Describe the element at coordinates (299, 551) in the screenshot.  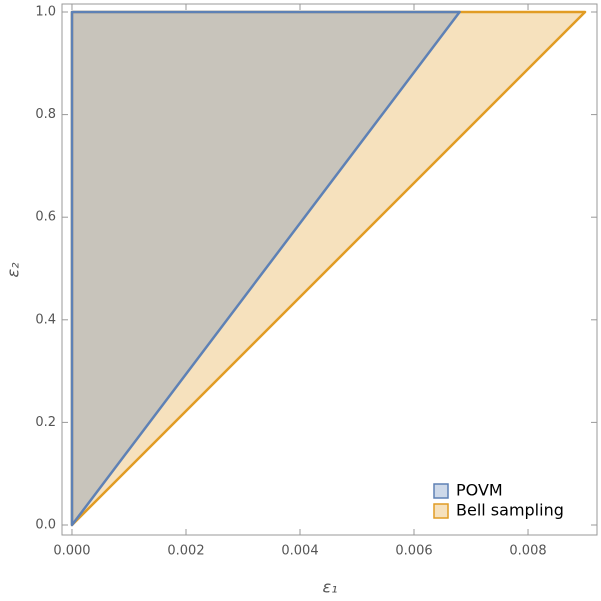
I see `x-tick-label: 0.004` at that location.